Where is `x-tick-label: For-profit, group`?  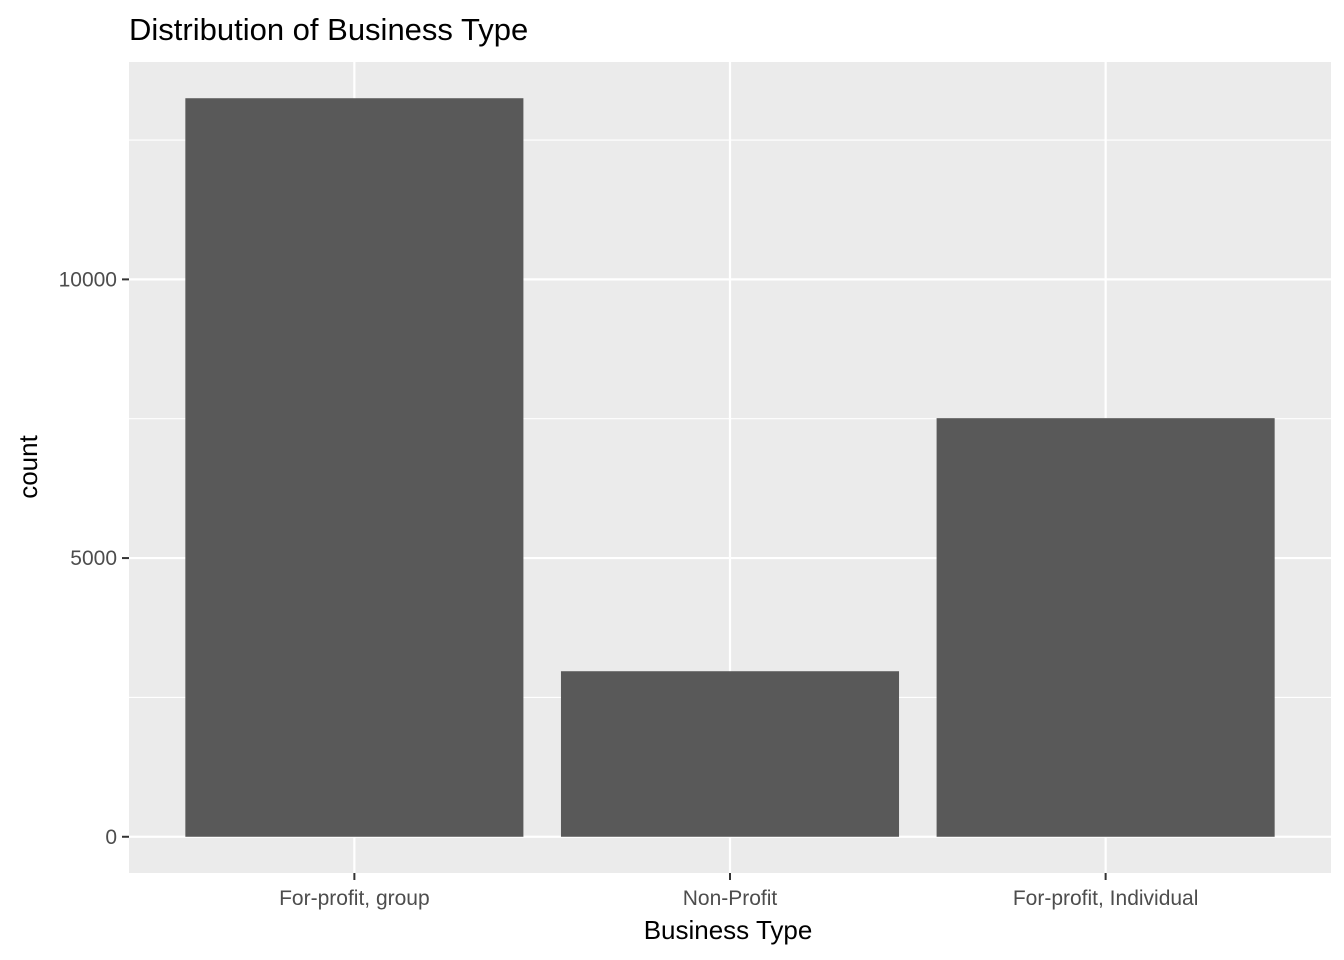
x-tick-label: For-profit, group is located at coordinates (354, 898).